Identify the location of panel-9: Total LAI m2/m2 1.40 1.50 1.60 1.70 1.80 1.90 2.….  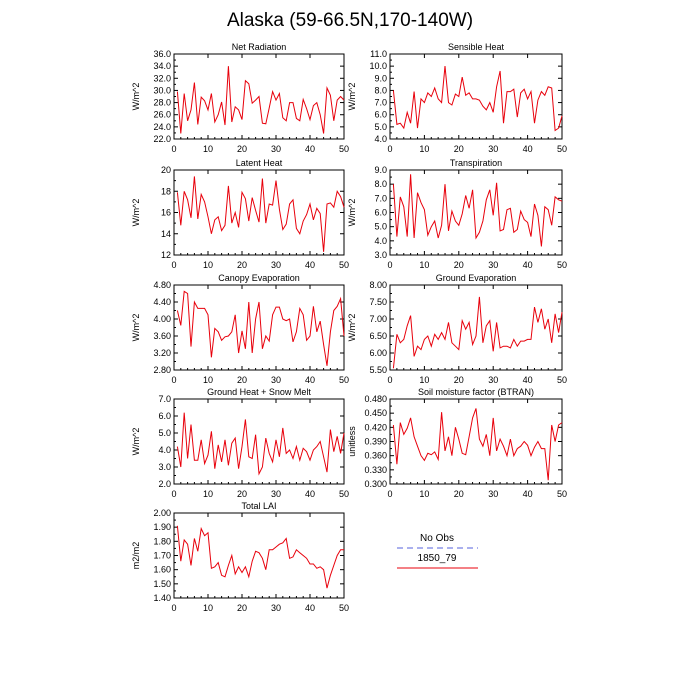
(240, 557).